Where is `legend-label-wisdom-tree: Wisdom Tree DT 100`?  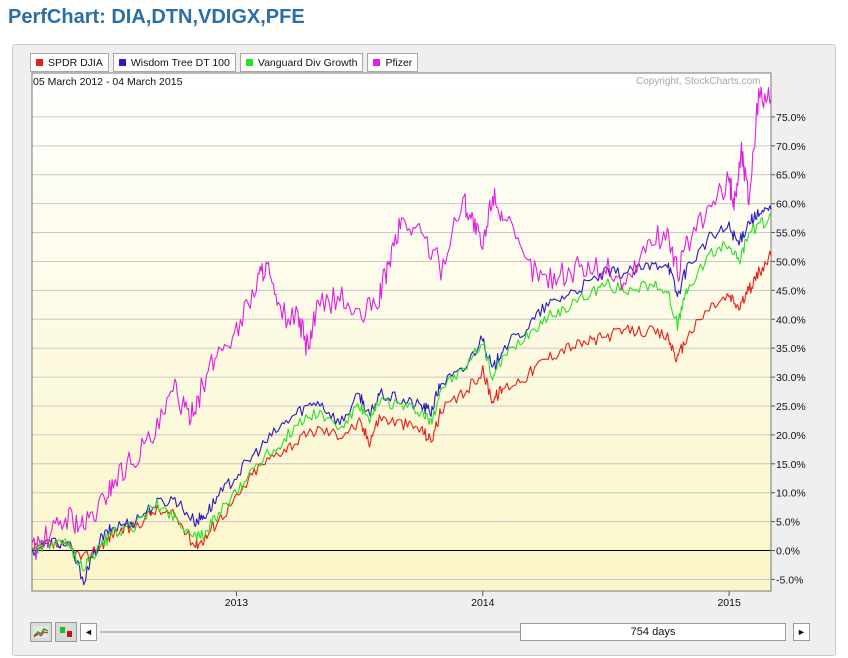
legend-label-wisdom-tree: Wisdom Tree DT 100 is located at coordinates (180, 62).